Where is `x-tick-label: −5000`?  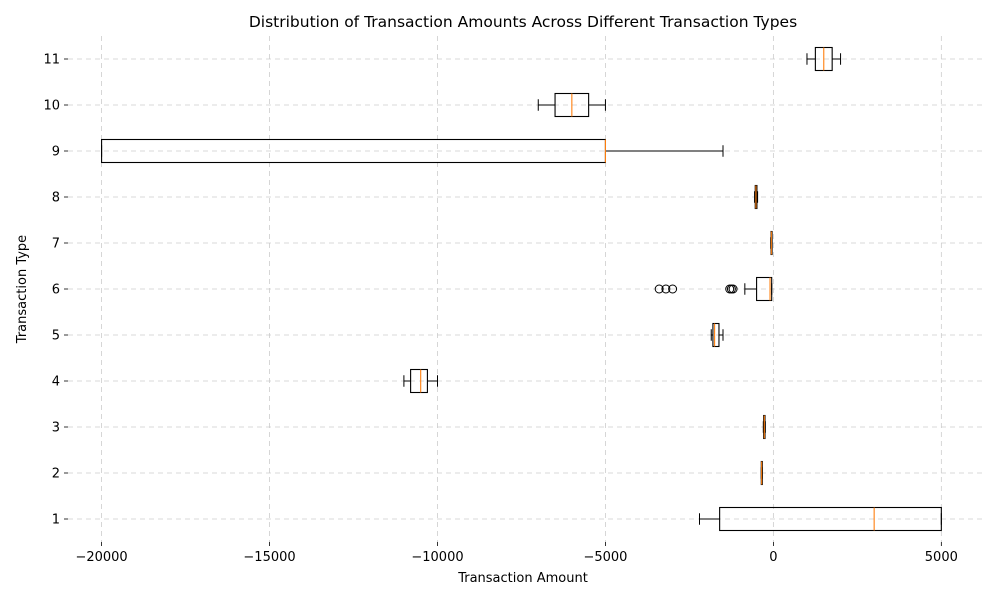 x-tick-label: −5000 is located at coordinates (605, 557).